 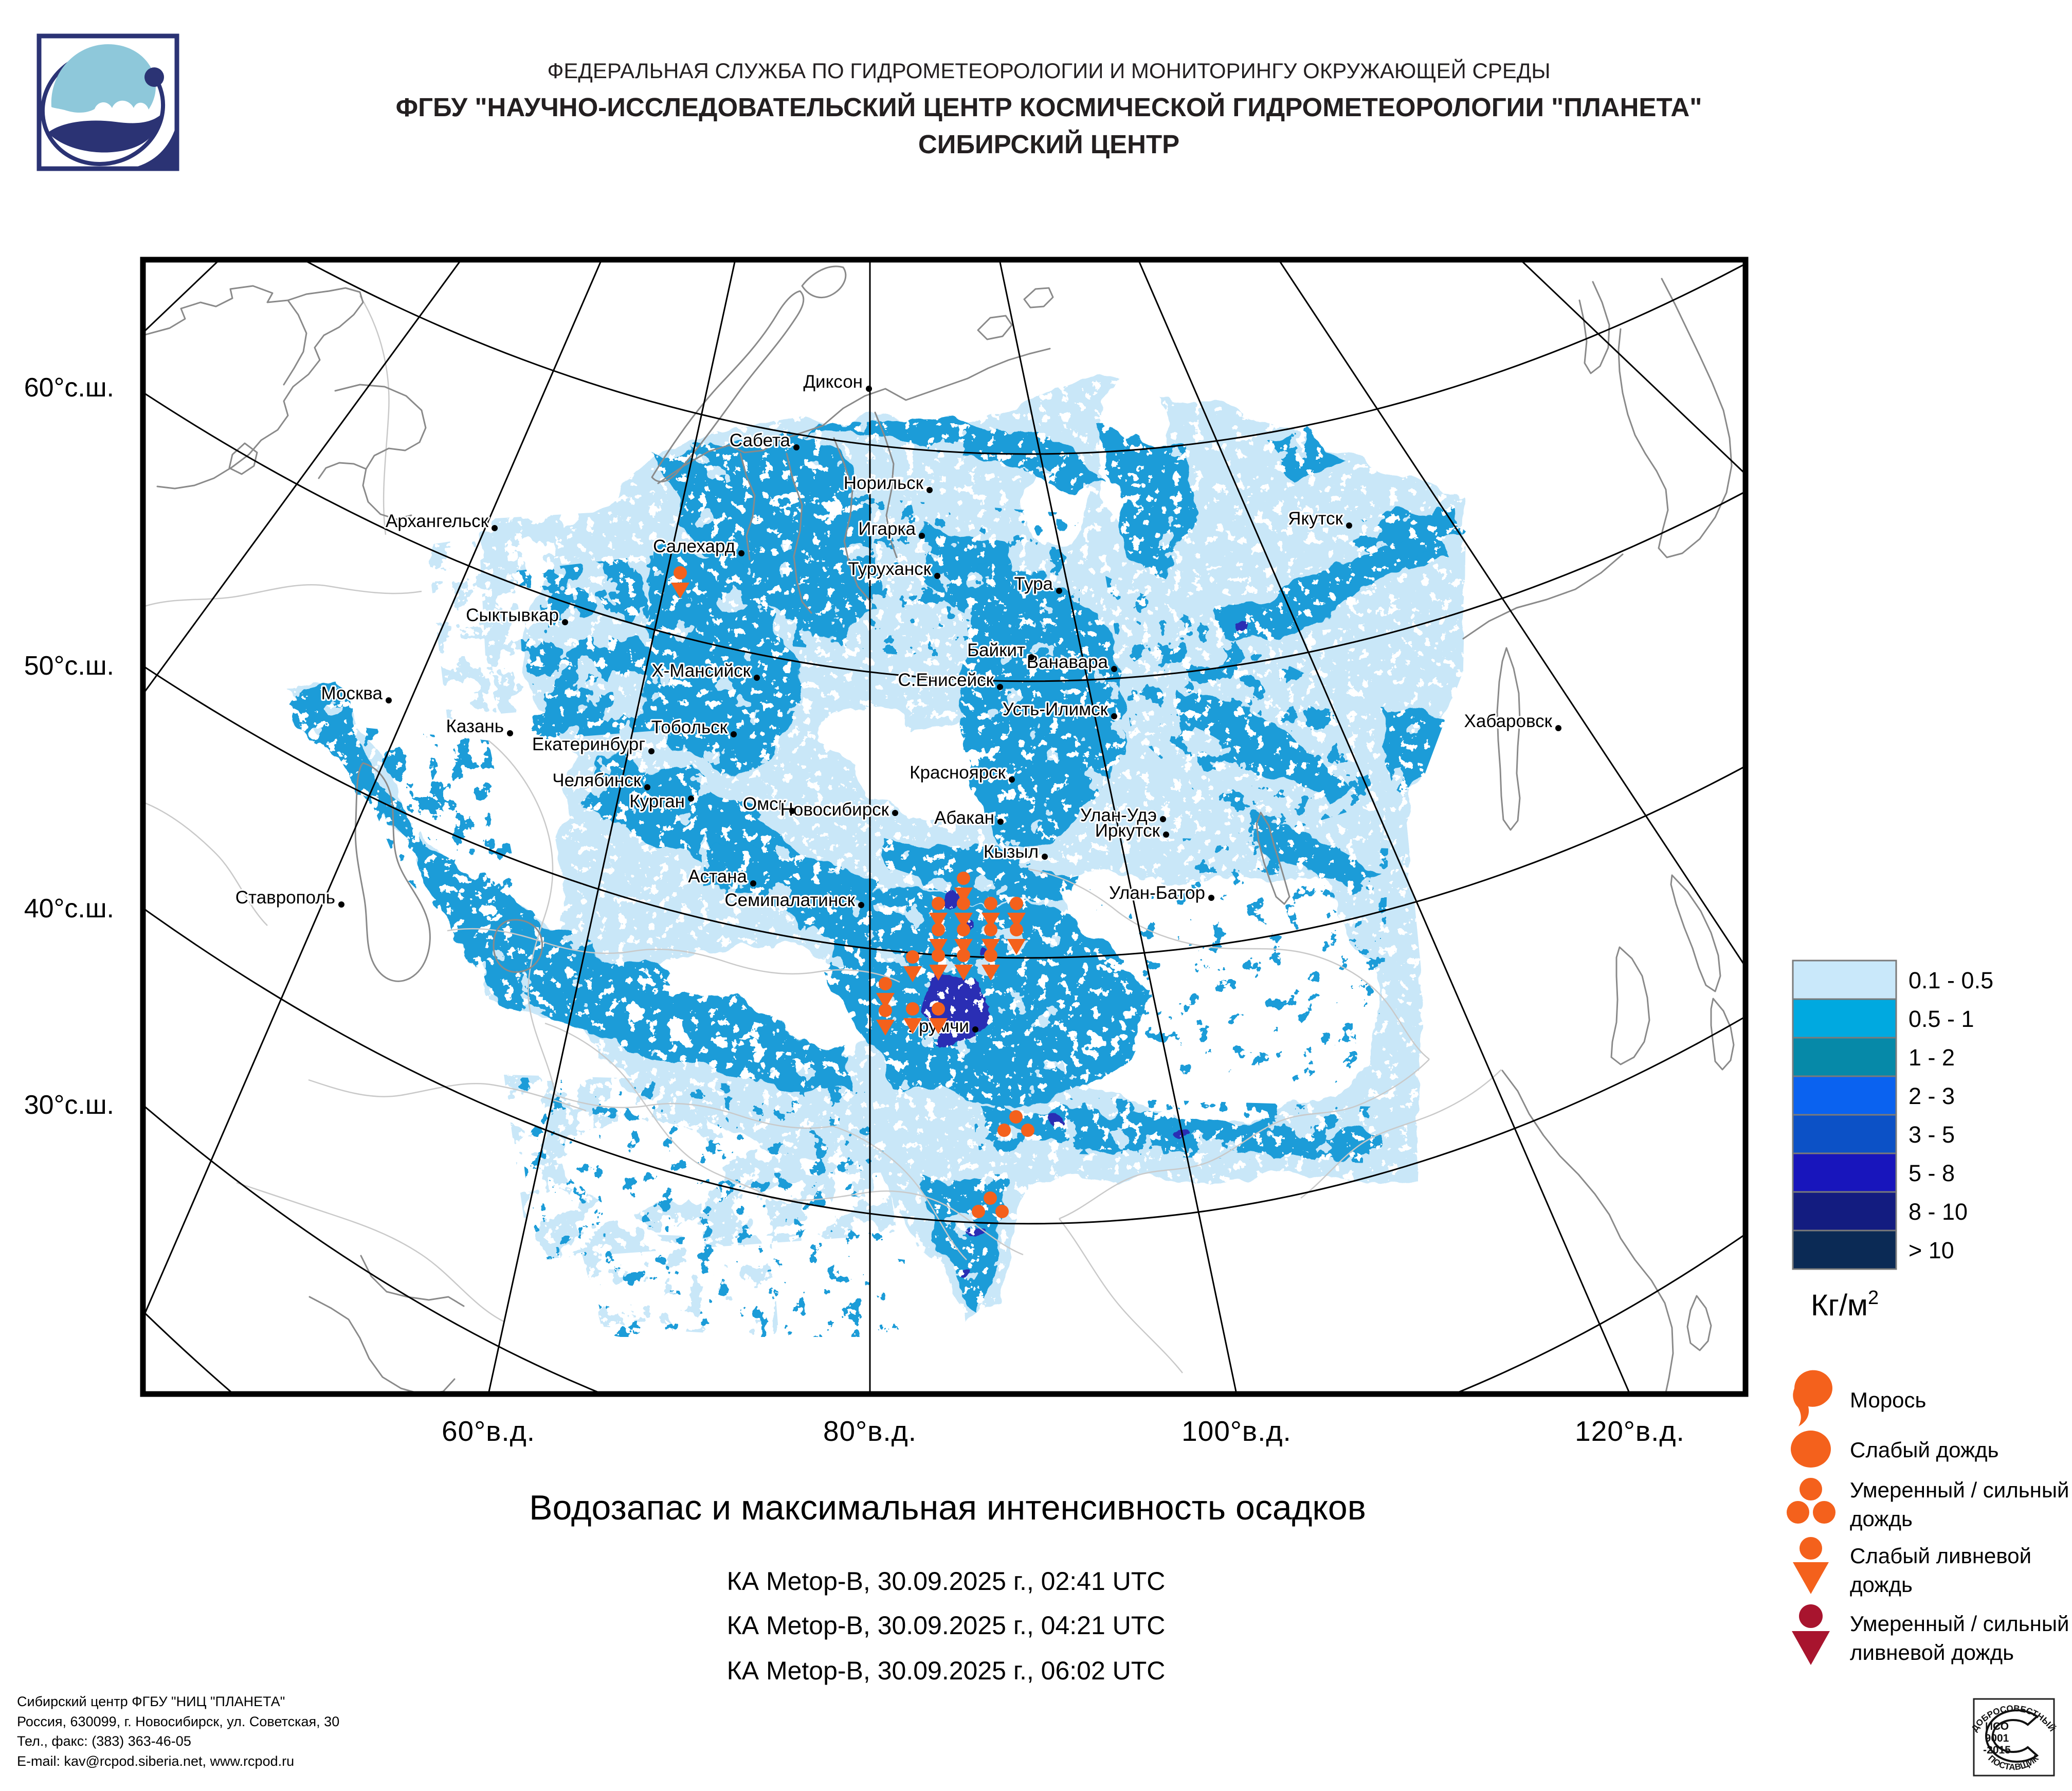 What do you see at coordinates (1932, 1057) in the screenshot?
I see `svg-text: 1 - 2` at bounding box center [1932, 1057].